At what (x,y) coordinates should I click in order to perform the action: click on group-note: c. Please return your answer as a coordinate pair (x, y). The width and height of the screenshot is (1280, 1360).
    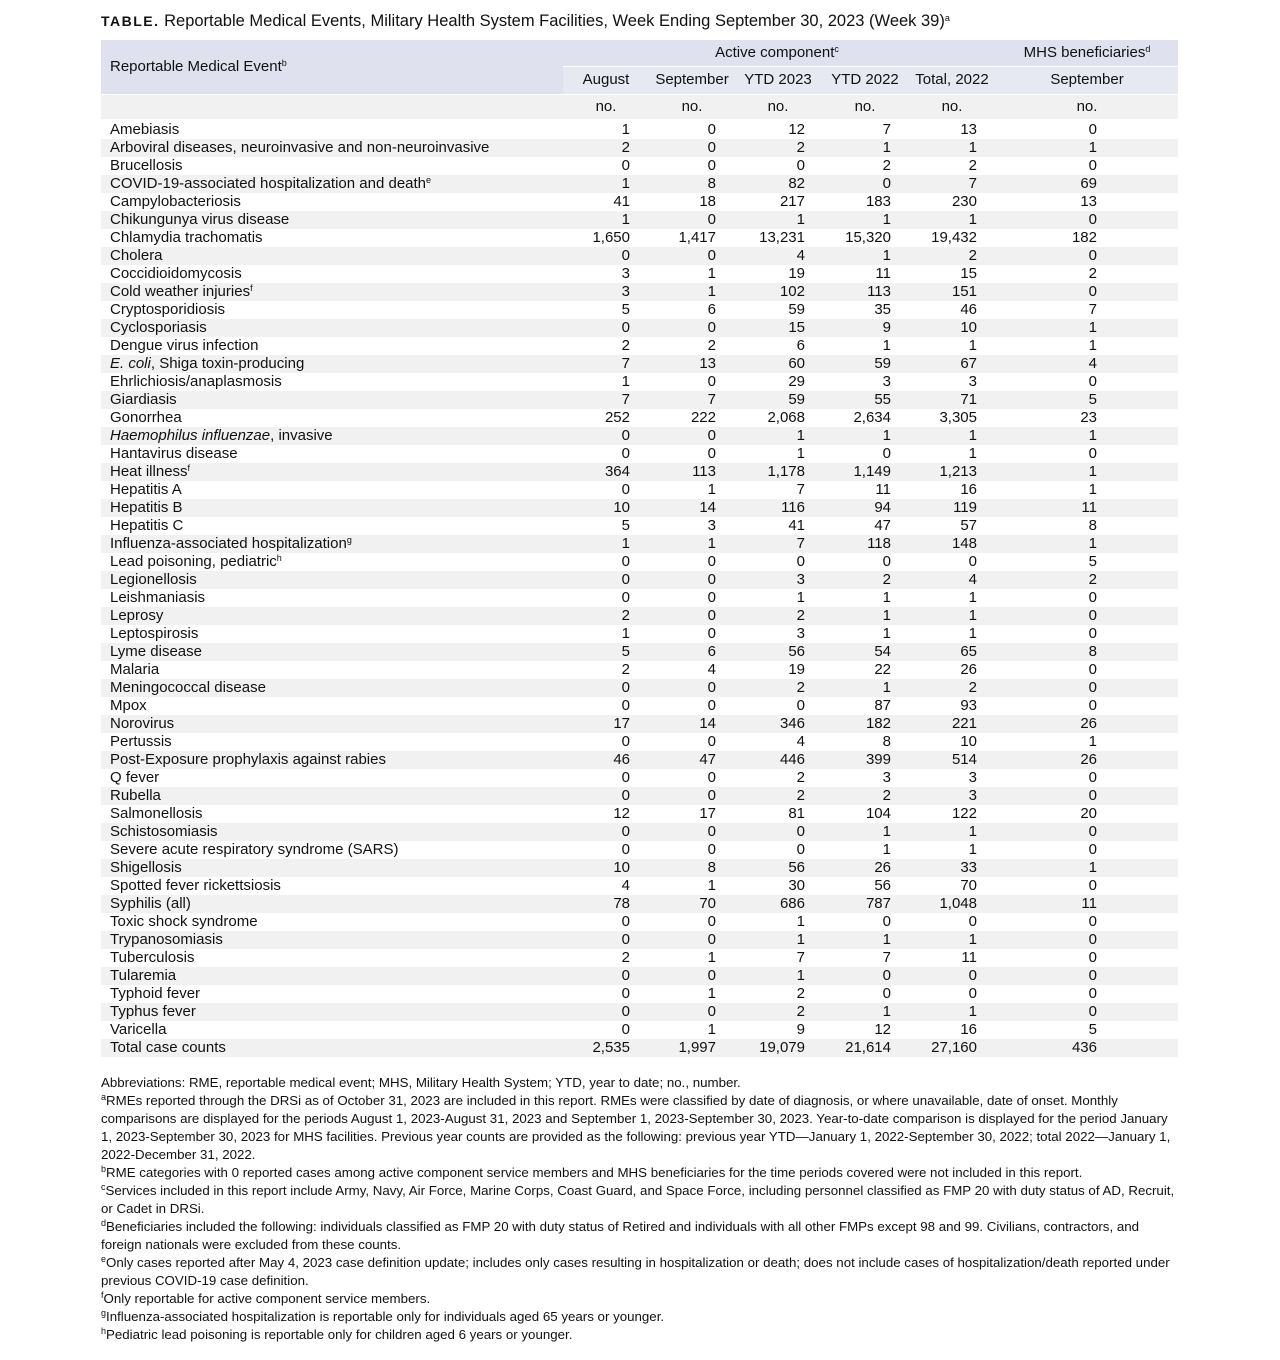
    Looking at the image, I should click on (836, 49).